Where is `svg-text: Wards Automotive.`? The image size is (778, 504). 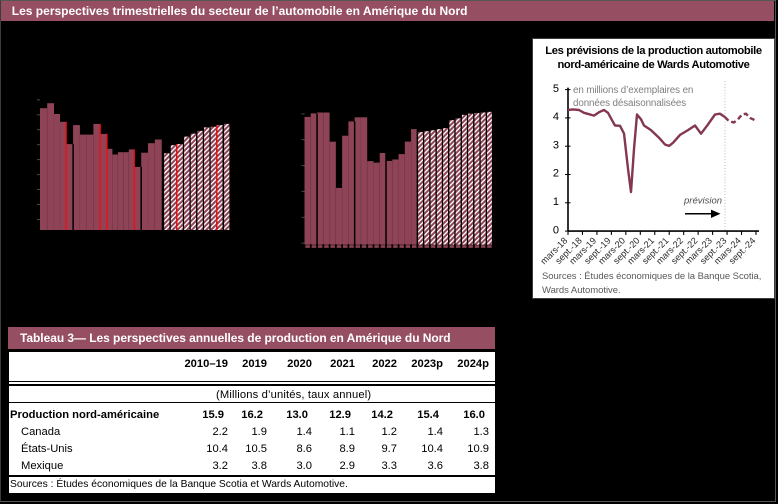 svg-text: Wards Automotive. is located at coordinates (581, 290).